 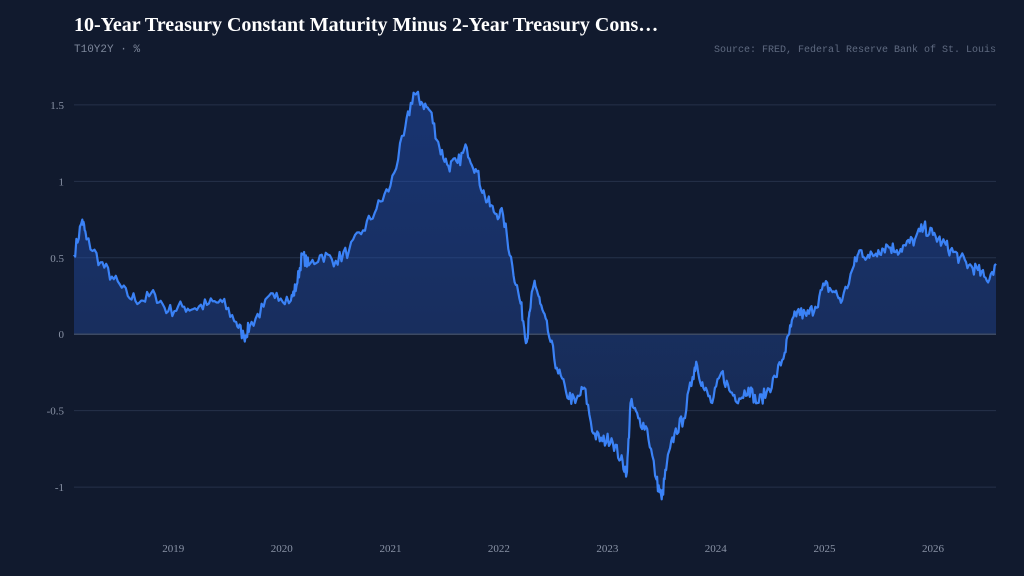 I want to click on y-tick-label: 0, so click(x=62, y=335).